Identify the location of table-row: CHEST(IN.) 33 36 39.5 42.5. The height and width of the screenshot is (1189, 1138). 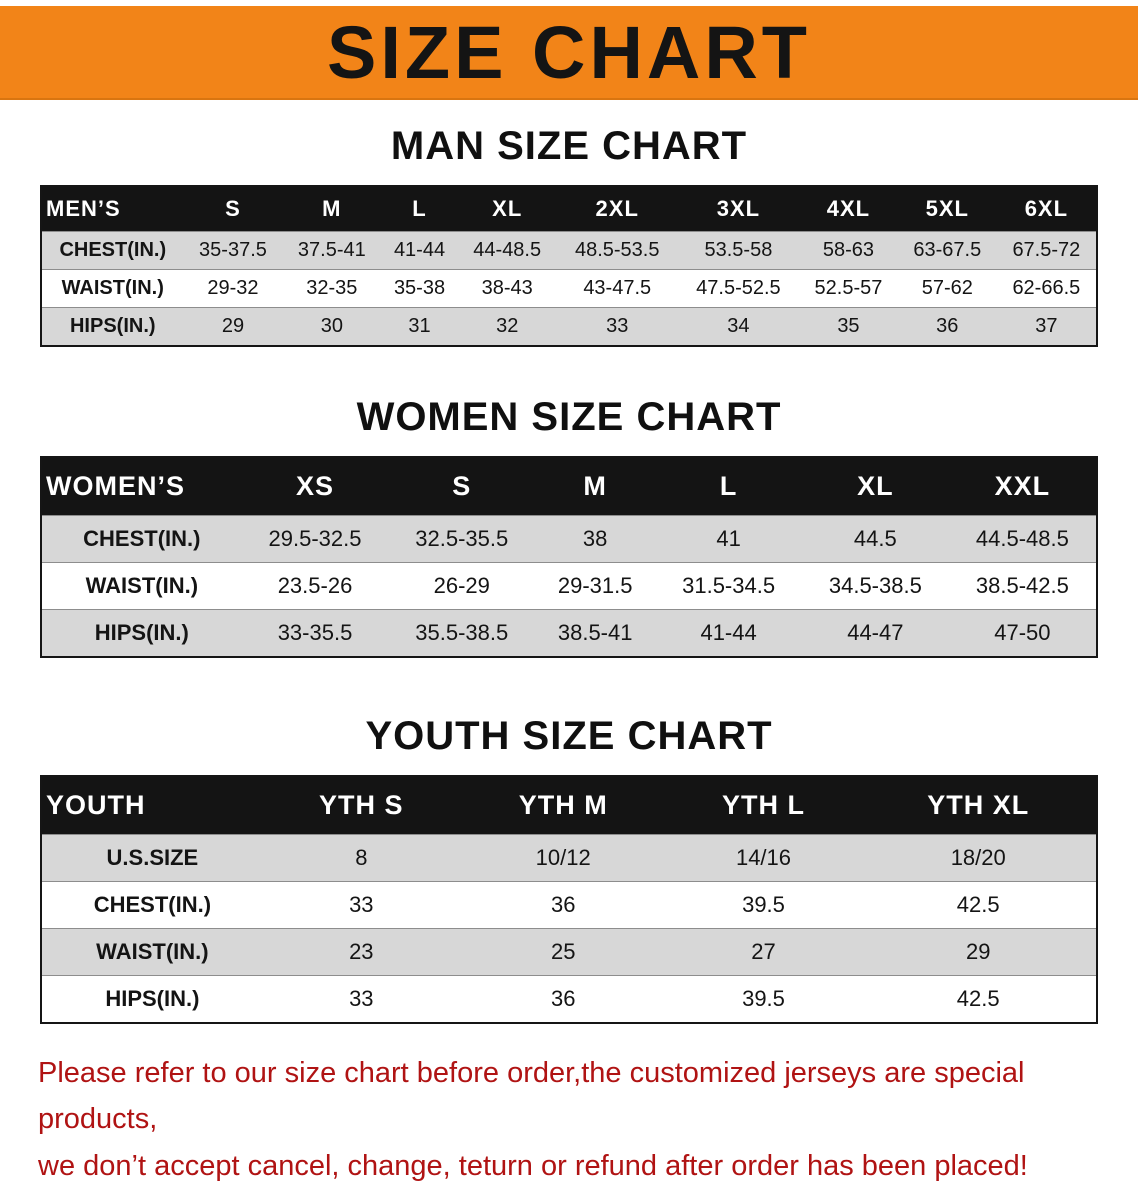
(569, 905).